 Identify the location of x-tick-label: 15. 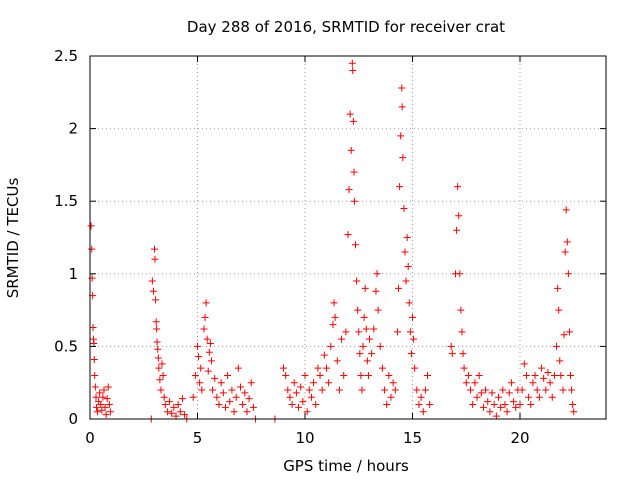
(412, 438).